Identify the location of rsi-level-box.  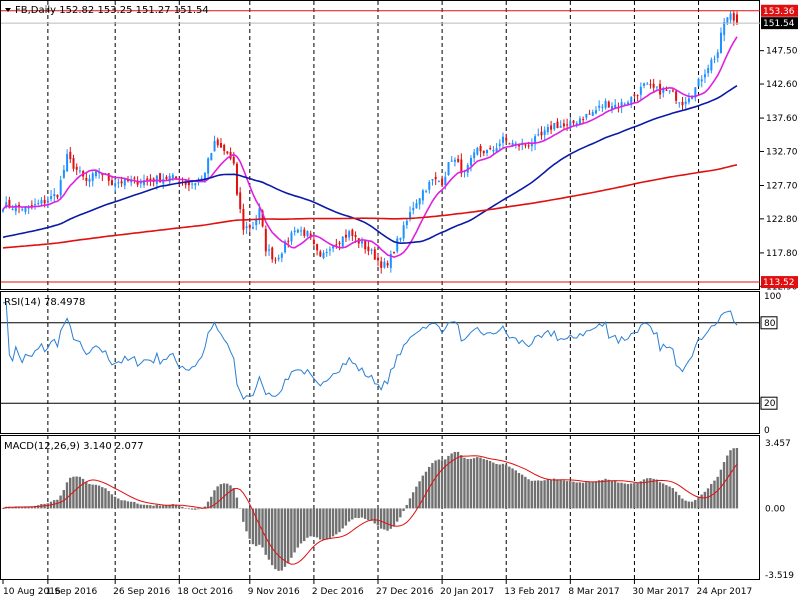
(769, 323).